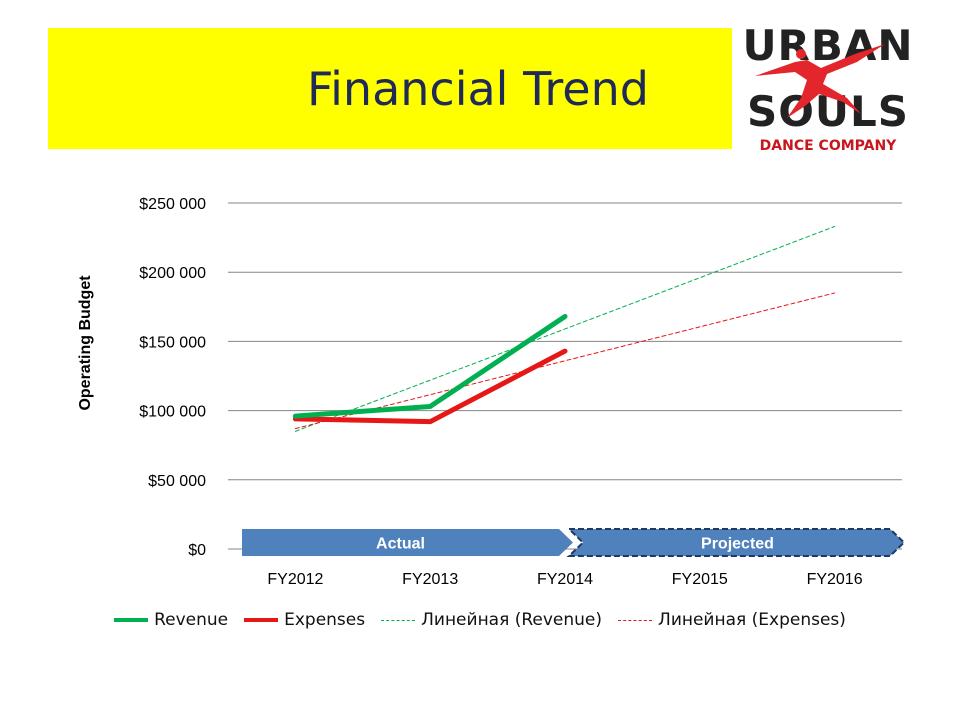 This screenshot has height=720, width=960. I want to click on legend-label: Линейная (Revenue), so click(512, 620).